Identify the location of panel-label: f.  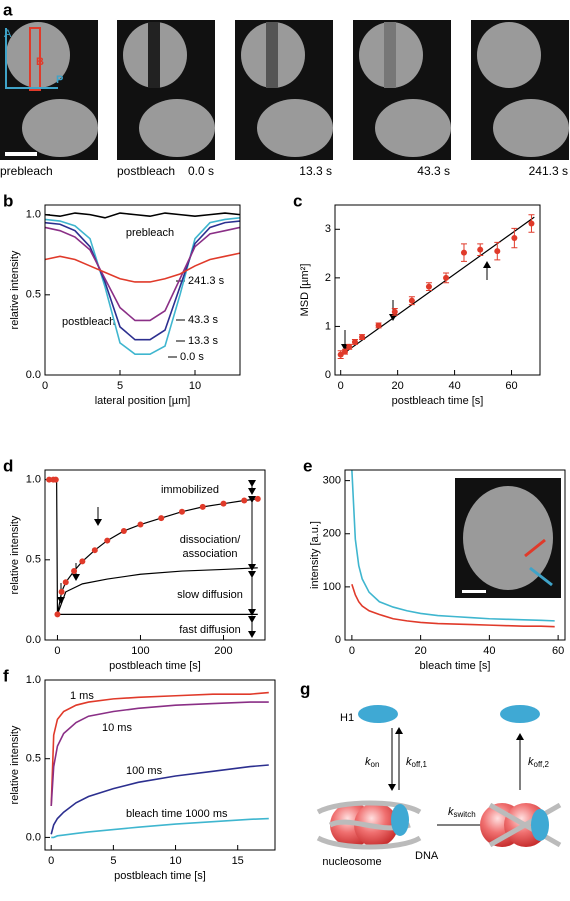
(6, 675).